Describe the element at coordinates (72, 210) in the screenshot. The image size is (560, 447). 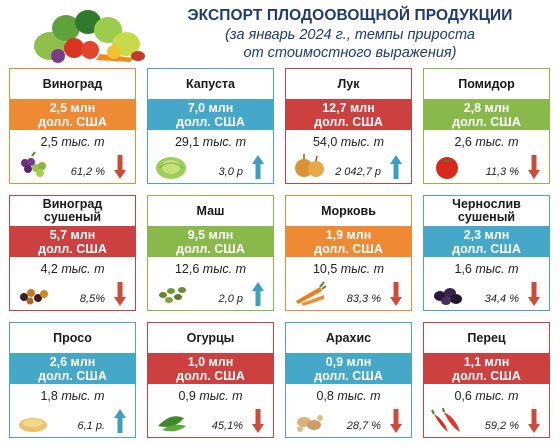
I see `product-name: Виноград сушеный` at that location.